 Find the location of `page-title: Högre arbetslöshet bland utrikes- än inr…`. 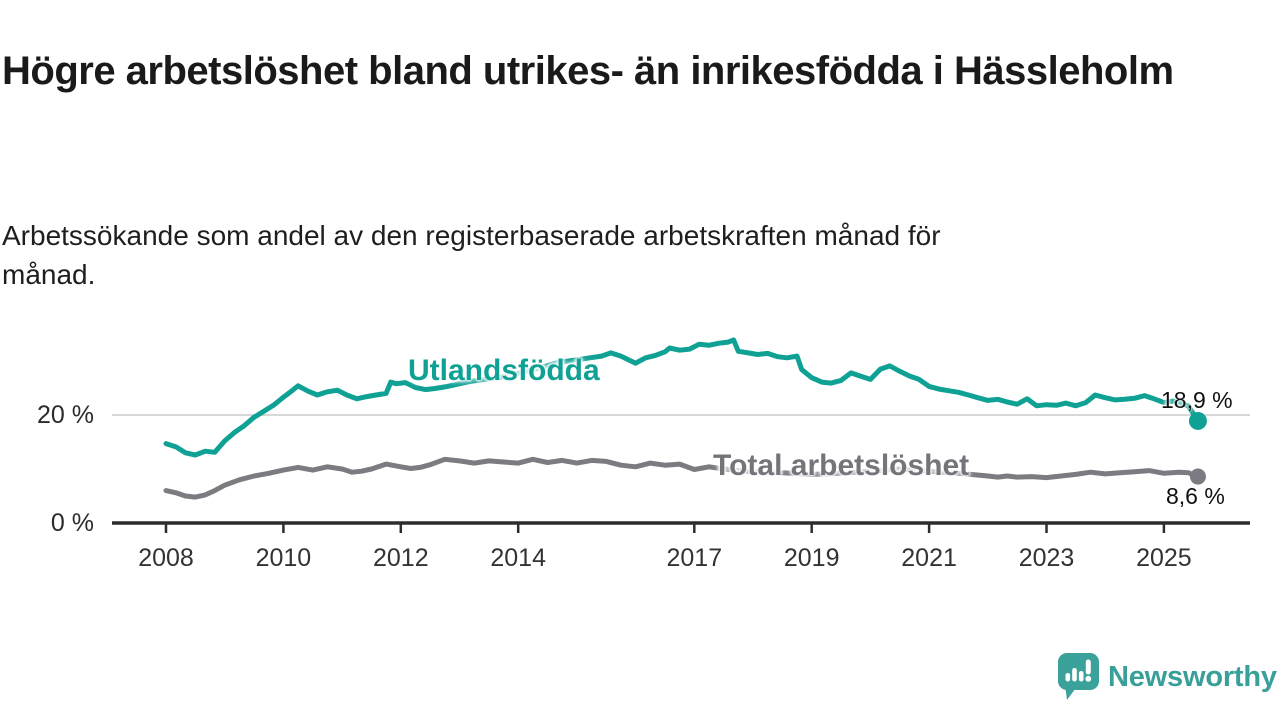

page-title: Högre arbetslöshet bland utrikes- än inr… is located at coordinates (588, 70).